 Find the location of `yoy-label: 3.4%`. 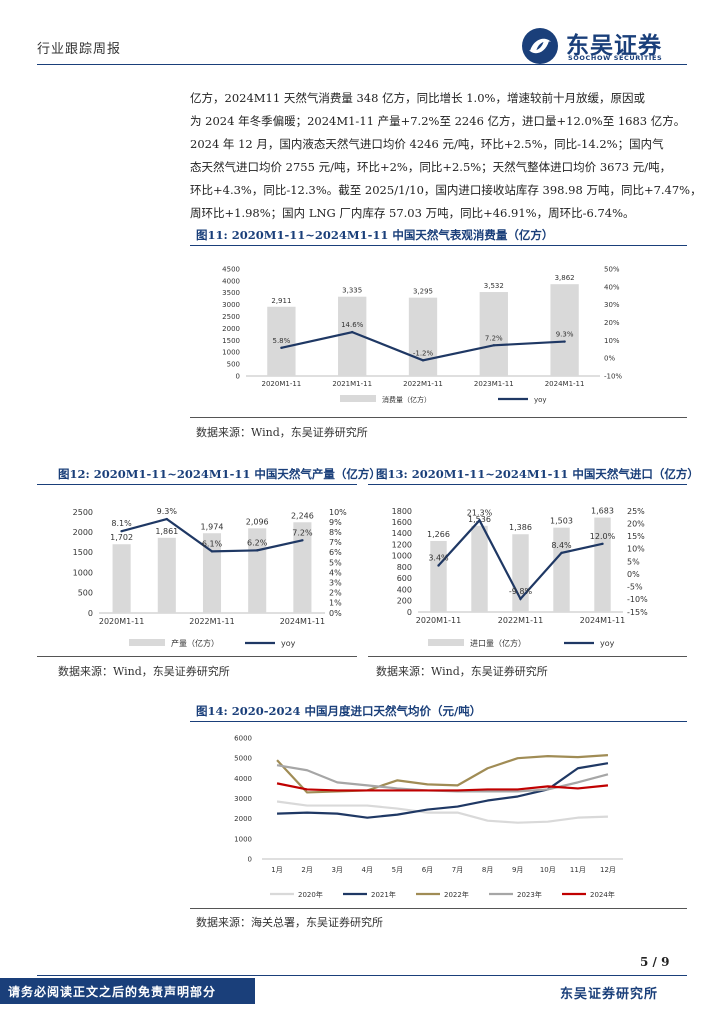

yoy-label: 3.4% is located at coordinates (438, 558).